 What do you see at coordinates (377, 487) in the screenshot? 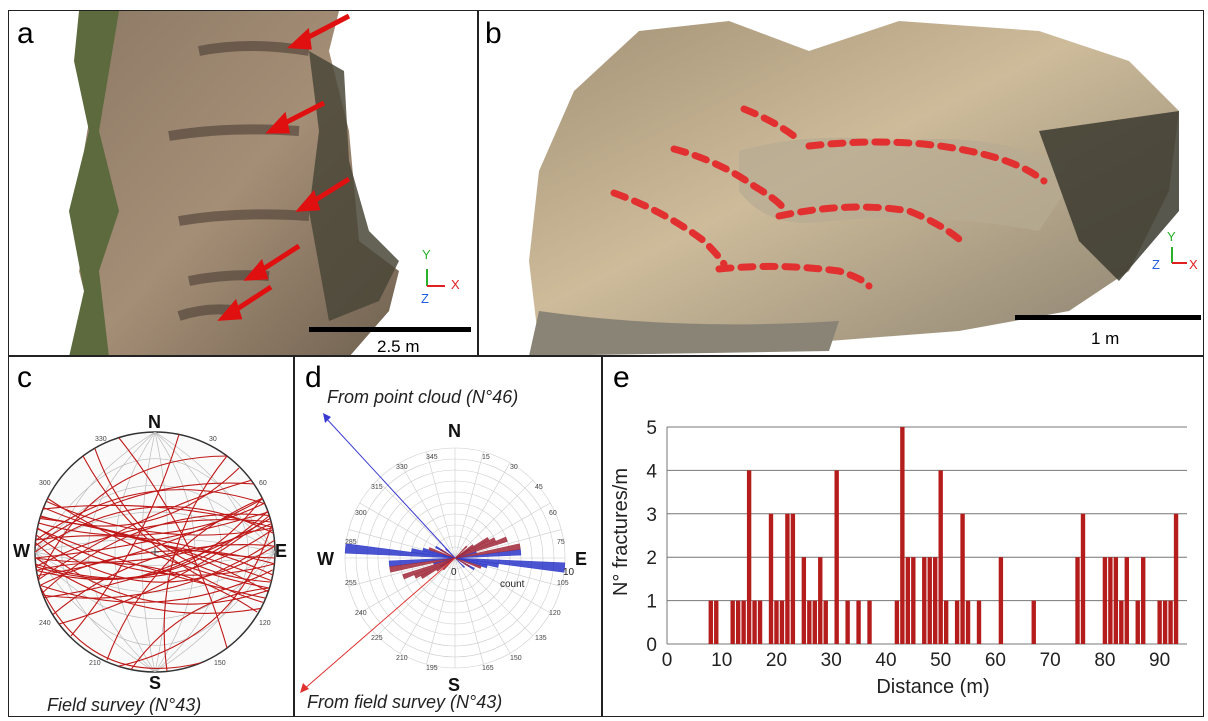
I see `rose-tick-315: 315` at bounding box center [377, 487].